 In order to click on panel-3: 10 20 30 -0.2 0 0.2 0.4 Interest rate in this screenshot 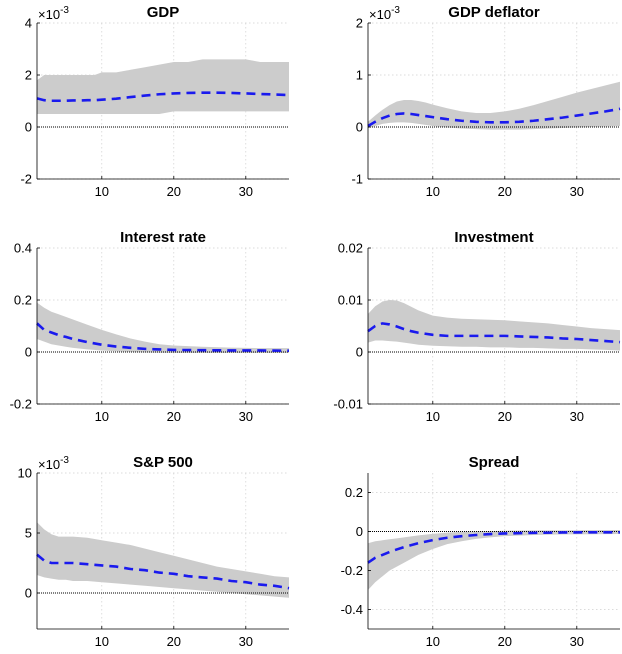, I will do `click(150, 326)`.